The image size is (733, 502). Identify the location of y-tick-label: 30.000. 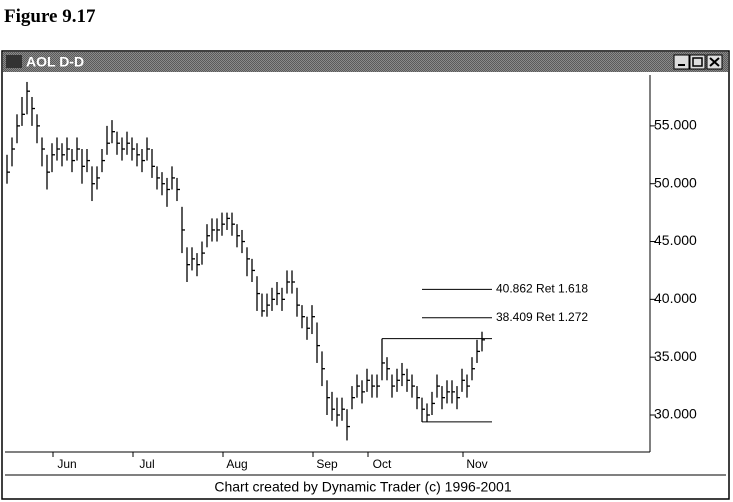
(675, 414).